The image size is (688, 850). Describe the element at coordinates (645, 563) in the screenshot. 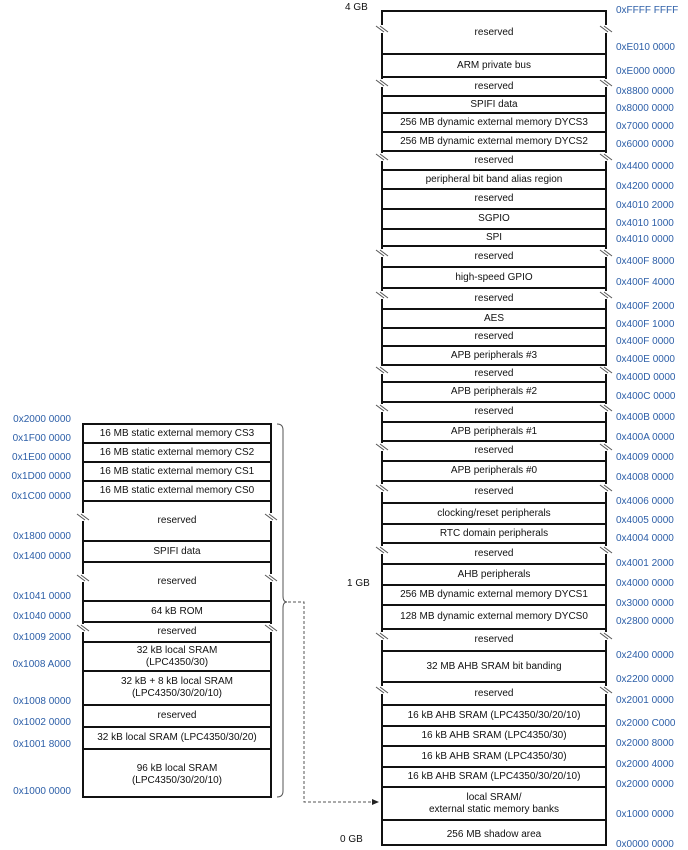

I see `address-label: 0x4001 2000` at that location.